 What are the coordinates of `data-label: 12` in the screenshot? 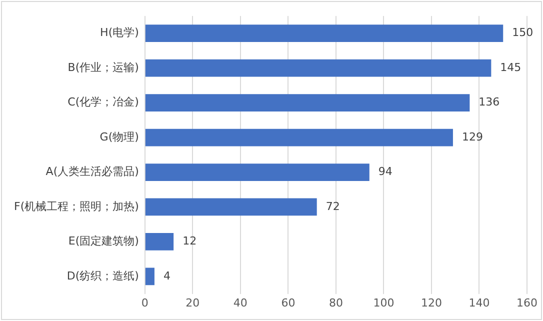 It's located at (189, 241).